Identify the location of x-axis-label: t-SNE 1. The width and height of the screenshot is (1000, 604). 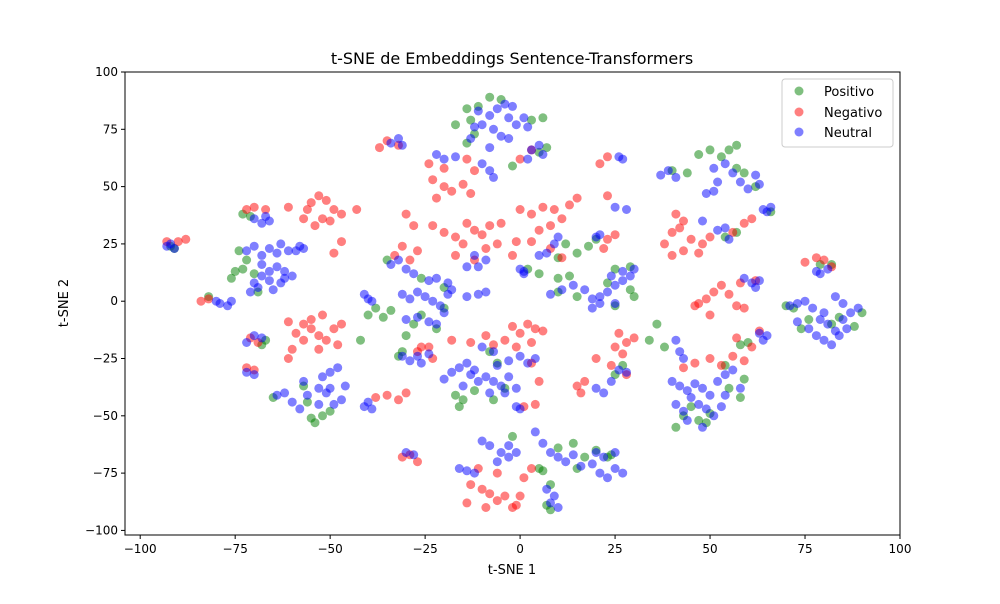
(512, 570).